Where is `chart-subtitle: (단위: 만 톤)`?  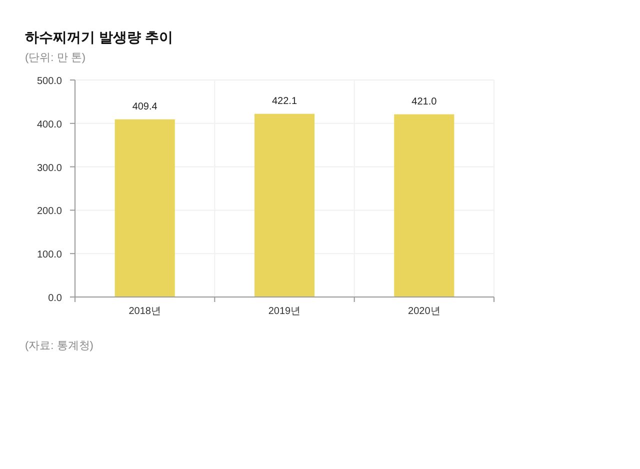 chart-subtitle: (단위: 만 톤) is located at coordinates (55, 58).